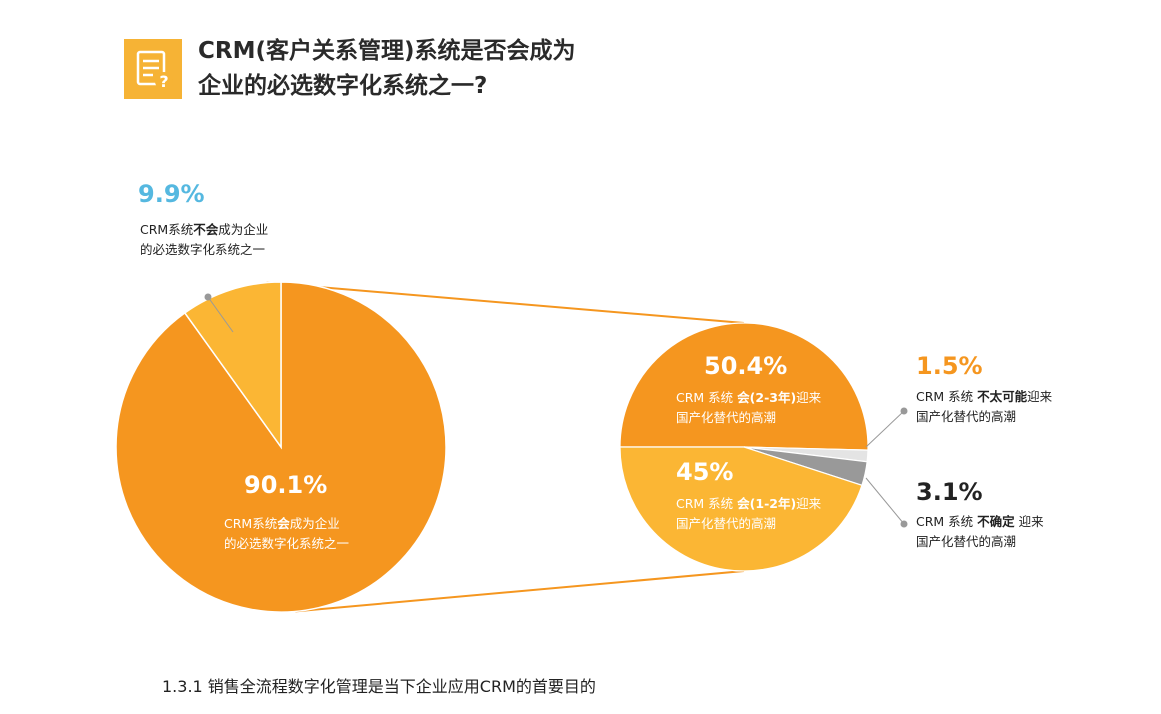 Image resolution: width=1161 pixels, height=714 pixels. Describe the element at coordinates (749, 407) in the screenshot. I see `detail-label-50-4-description: CRM 系统 会(2-3年)迎来 国产化替代的高潮` at that location.